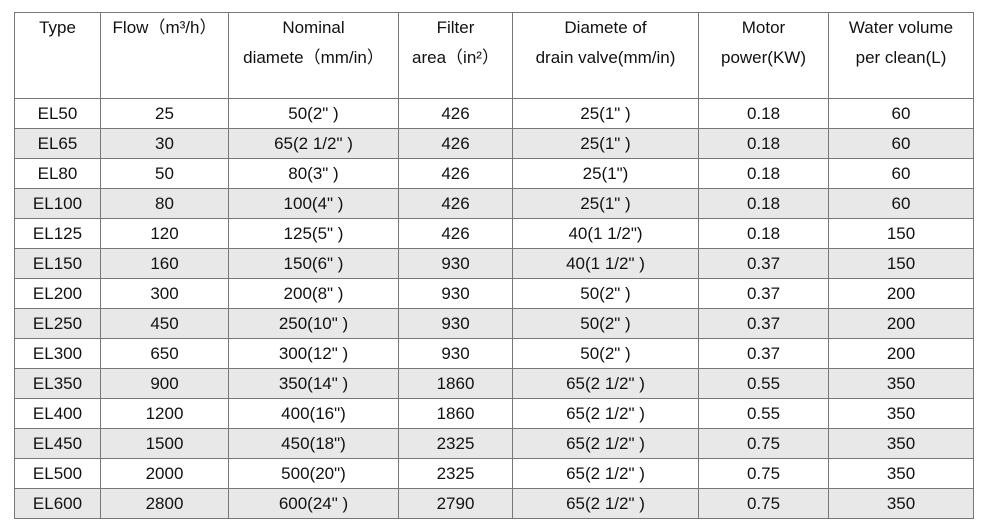  I want to click on table-cell: EL350, so click(57, 383).